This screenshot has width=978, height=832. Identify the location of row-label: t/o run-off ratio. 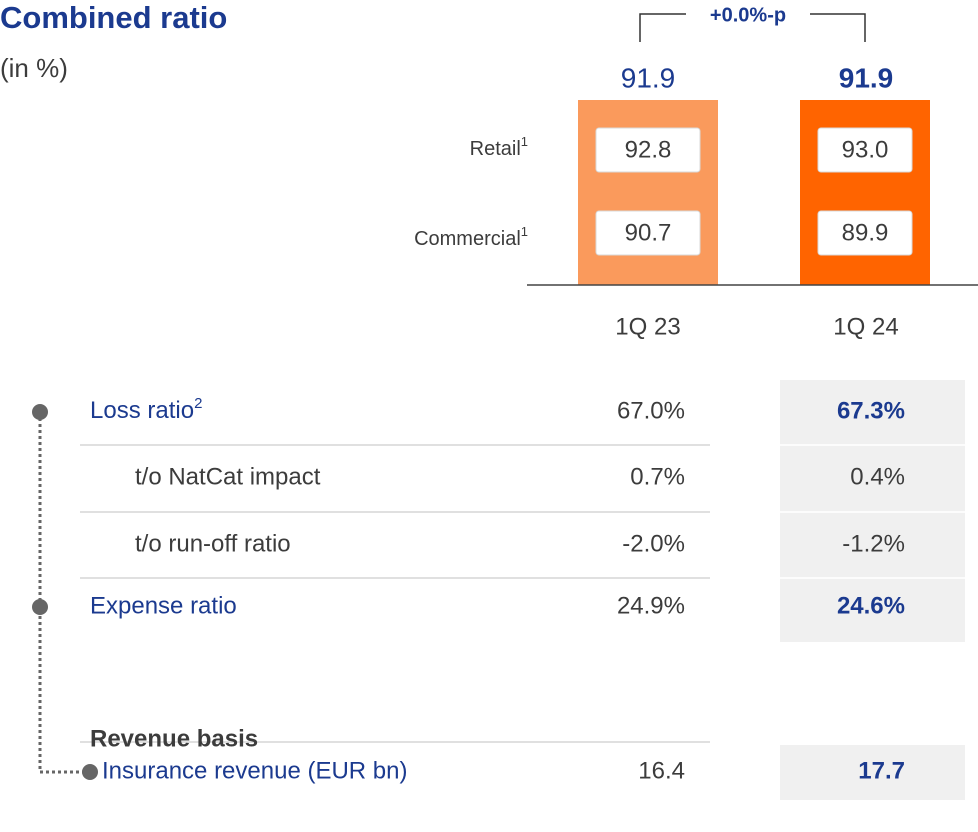
(213, 543).